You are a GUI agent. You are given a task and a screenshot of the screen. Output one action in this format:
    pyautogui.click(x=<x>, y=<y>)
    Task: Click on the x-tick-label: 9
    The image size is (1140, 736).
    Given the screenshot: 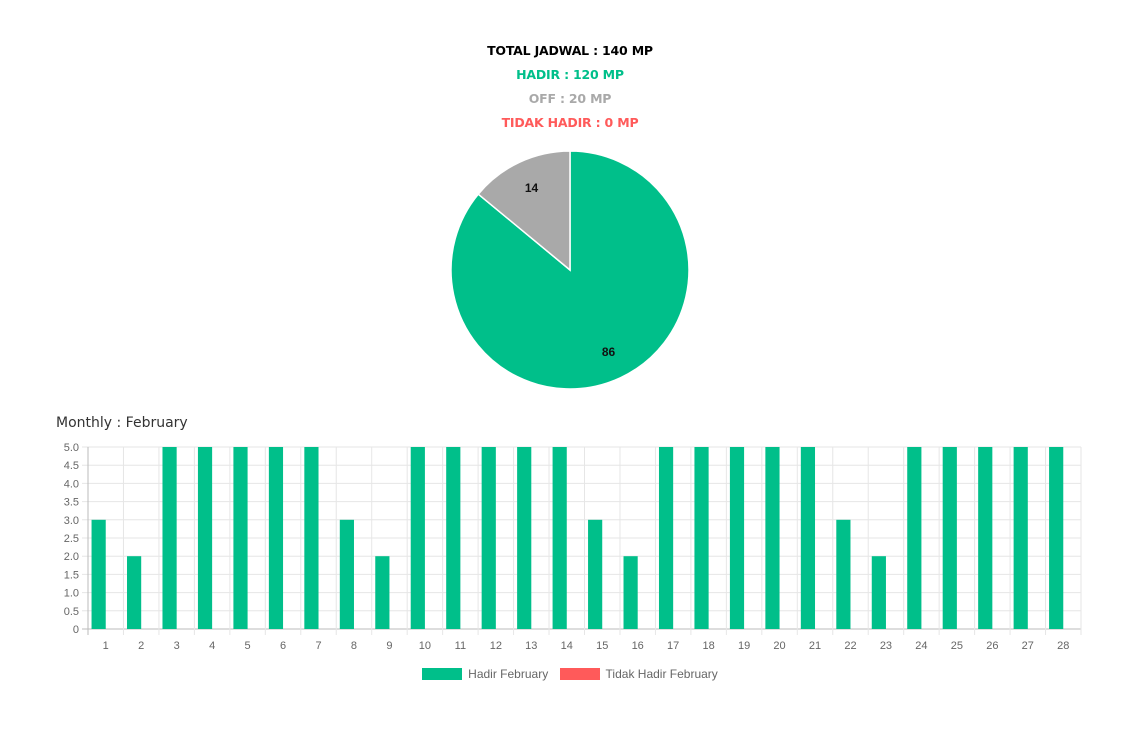 What is the action you would take?
    pyautogui.click(x=389, y=646)
    